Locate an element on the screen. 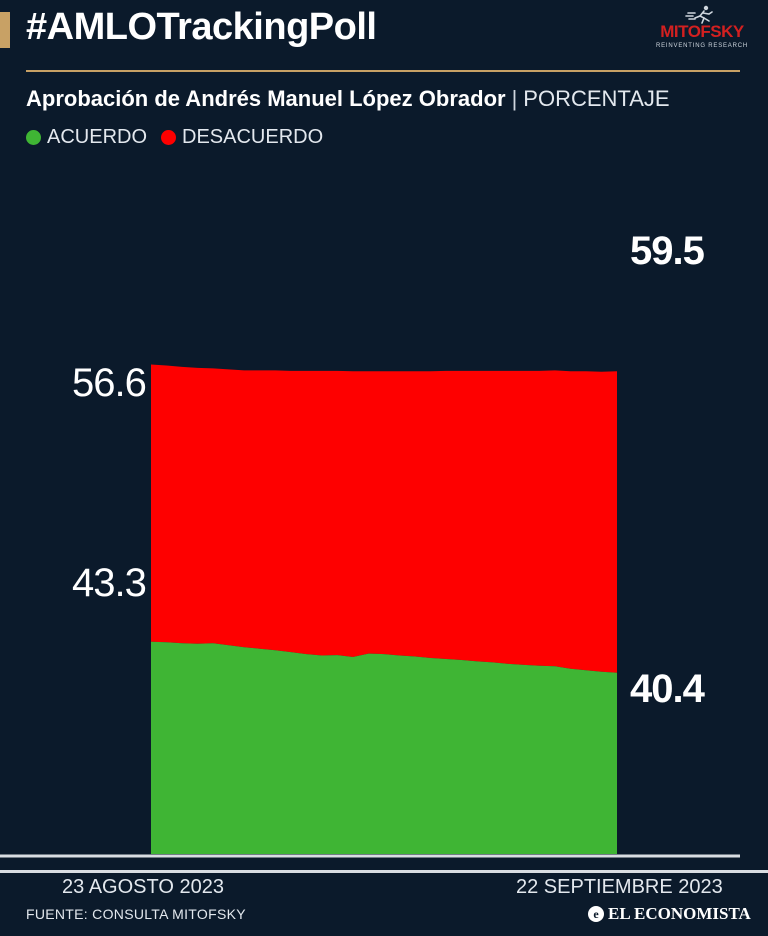 The image size is (768, 936). mitofsky-logo: MITOFSKY REINVENTING RESEARCH is located at coordinates (702, 30).